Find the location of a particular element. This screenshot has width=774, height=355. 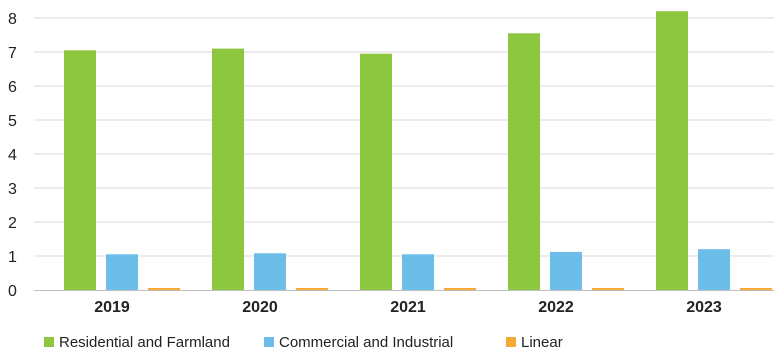

legend-label: Residential and Farmland is located at coordinates (144, 342).